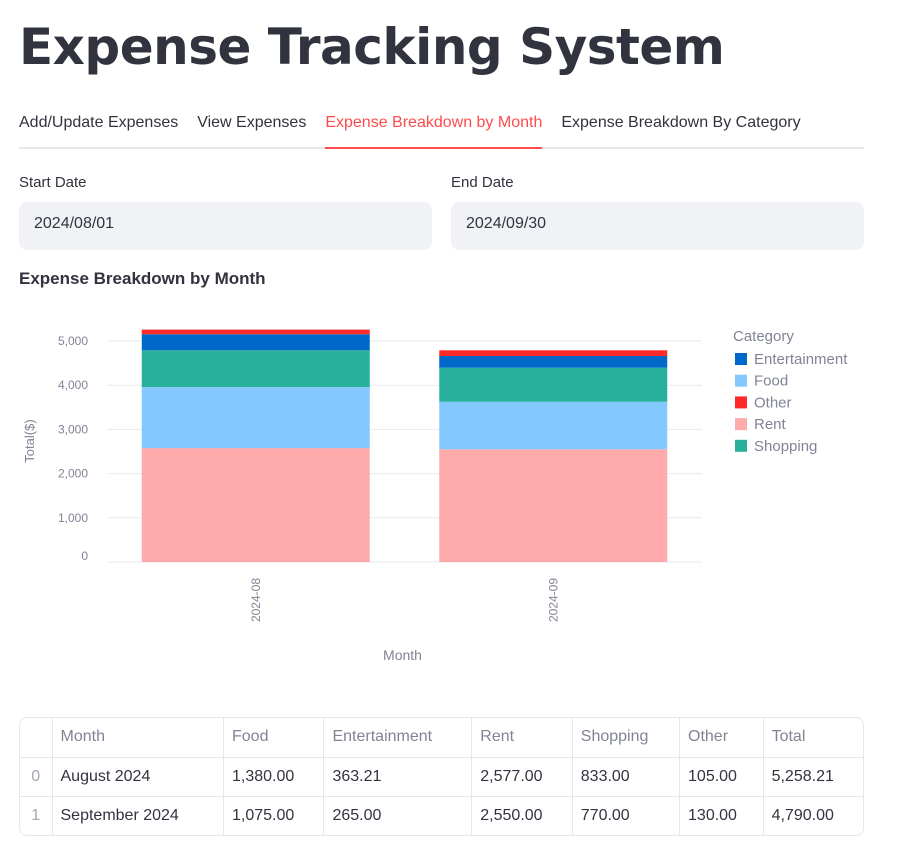 This screenshot has width=916, height=859. I want to click on table-header-month: Month, so click(138, 738).